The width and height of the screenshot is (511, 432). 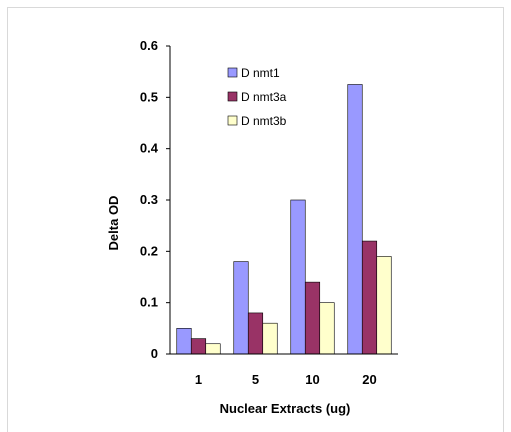 I want to click on y-axis-title: Delta OD, so click(x=113, y=223).